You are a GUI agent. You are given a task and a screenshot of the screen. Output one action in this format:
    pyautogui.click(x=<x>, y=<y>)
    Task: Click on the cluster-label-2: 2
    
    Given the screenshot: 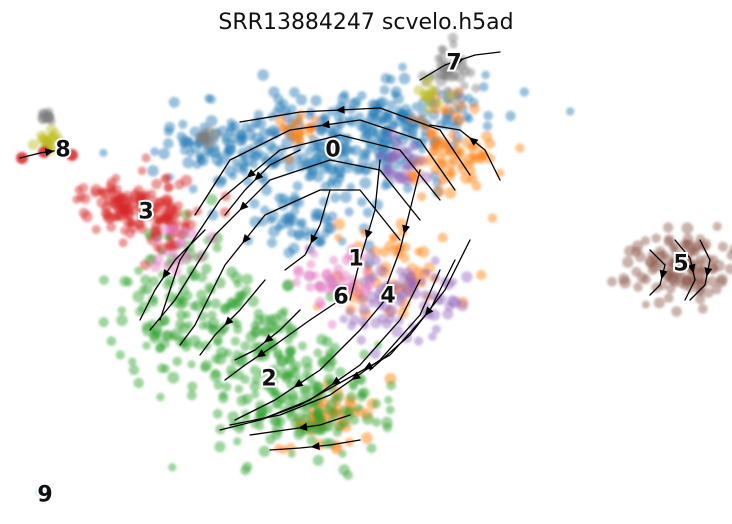 What is the action you would take?
    pyautogui.click(x=268, y=379)
    